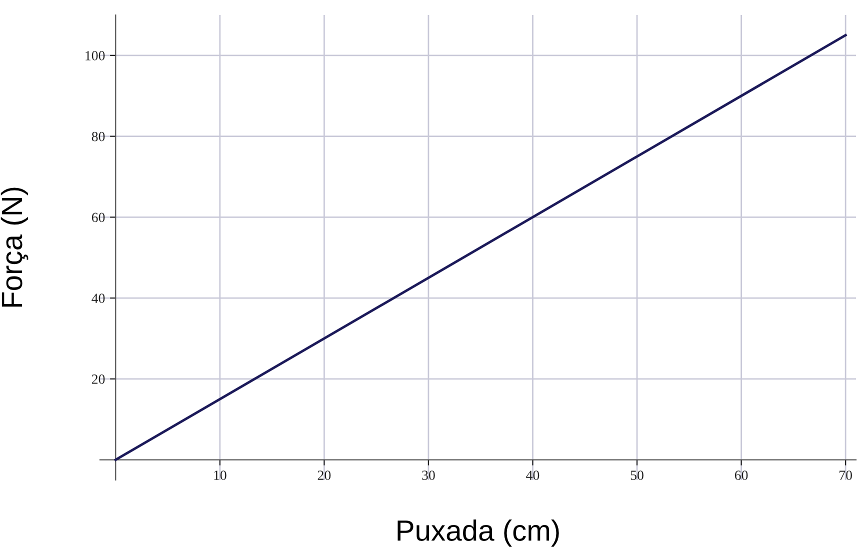 This screenshot has height=556, width=859. Describe the element at coordinates (98, 379) in the screenshot. I see `y-tick-label: 20` at that location.